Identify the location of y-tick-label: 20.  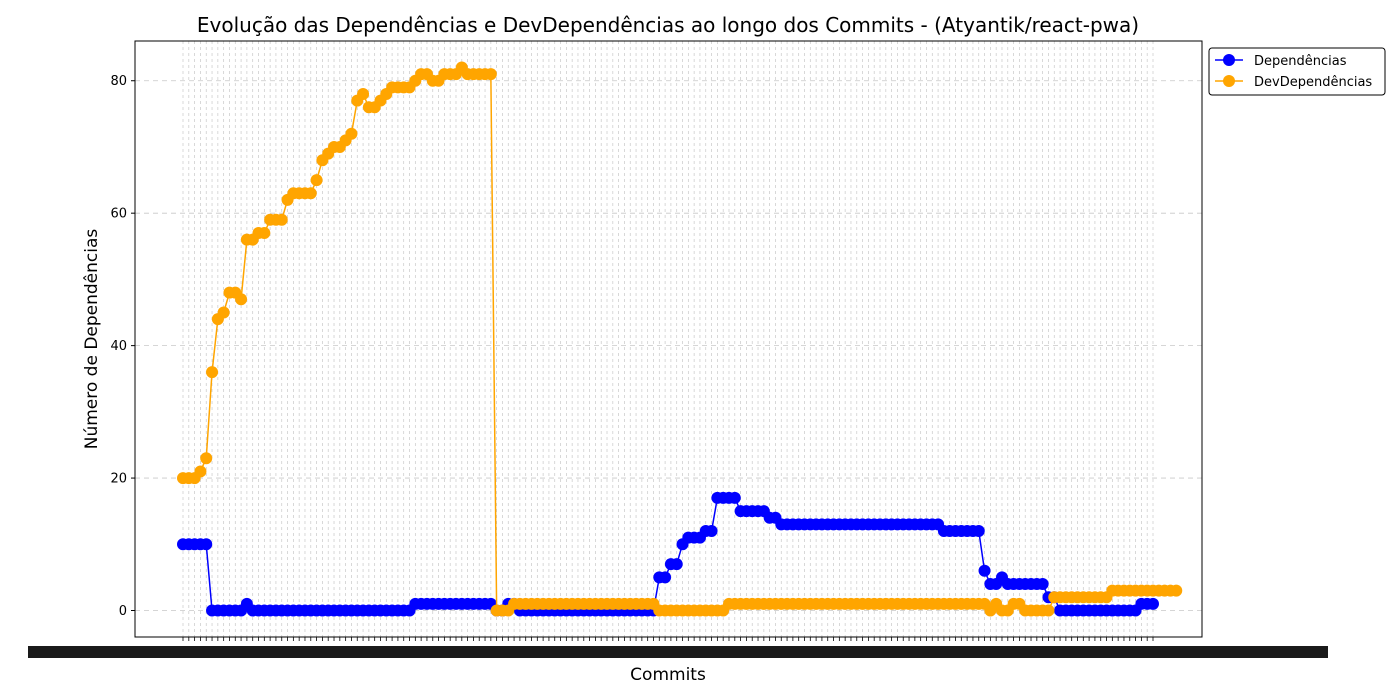
(118, 479).